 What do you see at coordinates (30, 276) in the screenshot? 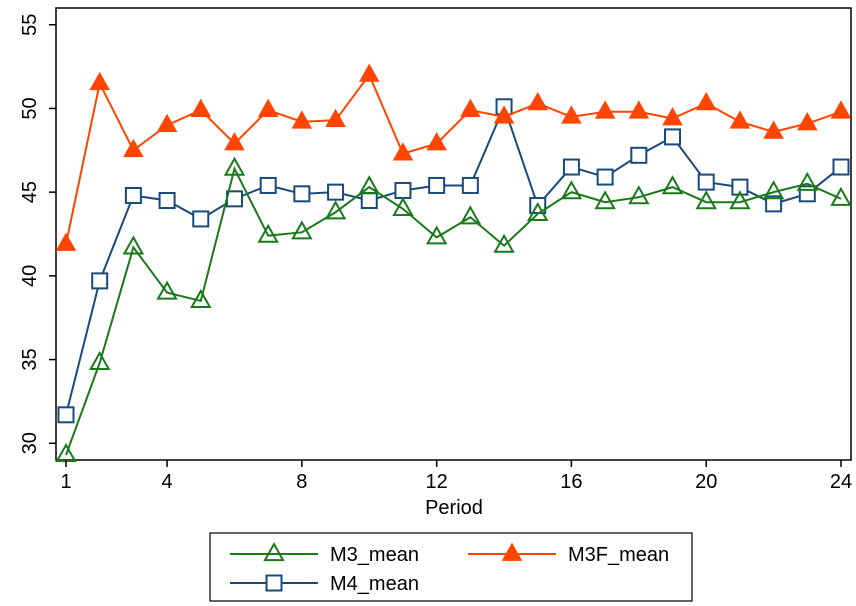
I see `y-tick-label: 40` at bounding box center [30, 276].